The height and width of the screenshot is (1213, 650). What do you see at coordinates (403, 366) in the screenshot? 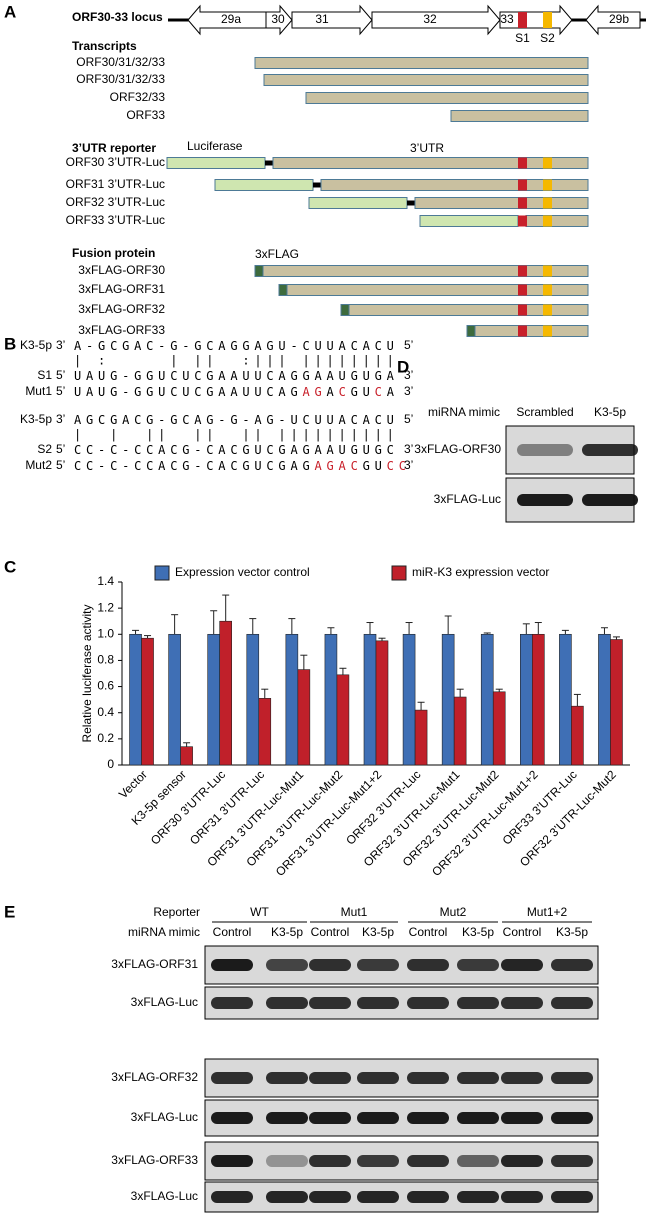
I see `panel-label: D` at bounding box center [403, 366].